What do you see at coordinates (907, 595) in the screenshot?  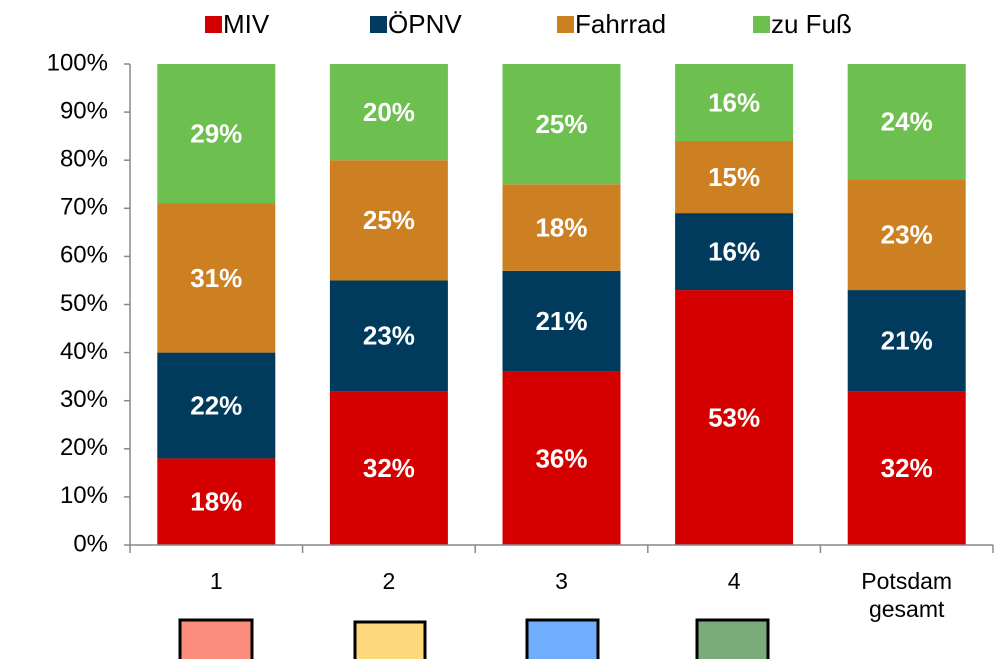 I see `x-tick-label: Potsdam gesamt` at bounding box center [907, 595].